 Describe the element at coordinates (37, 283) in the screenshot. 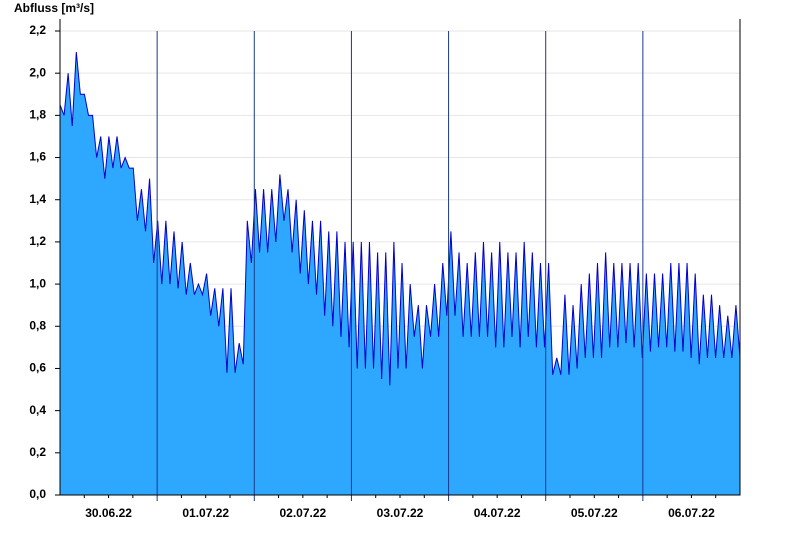

I see `y-tick-label: 1,0` at that location.